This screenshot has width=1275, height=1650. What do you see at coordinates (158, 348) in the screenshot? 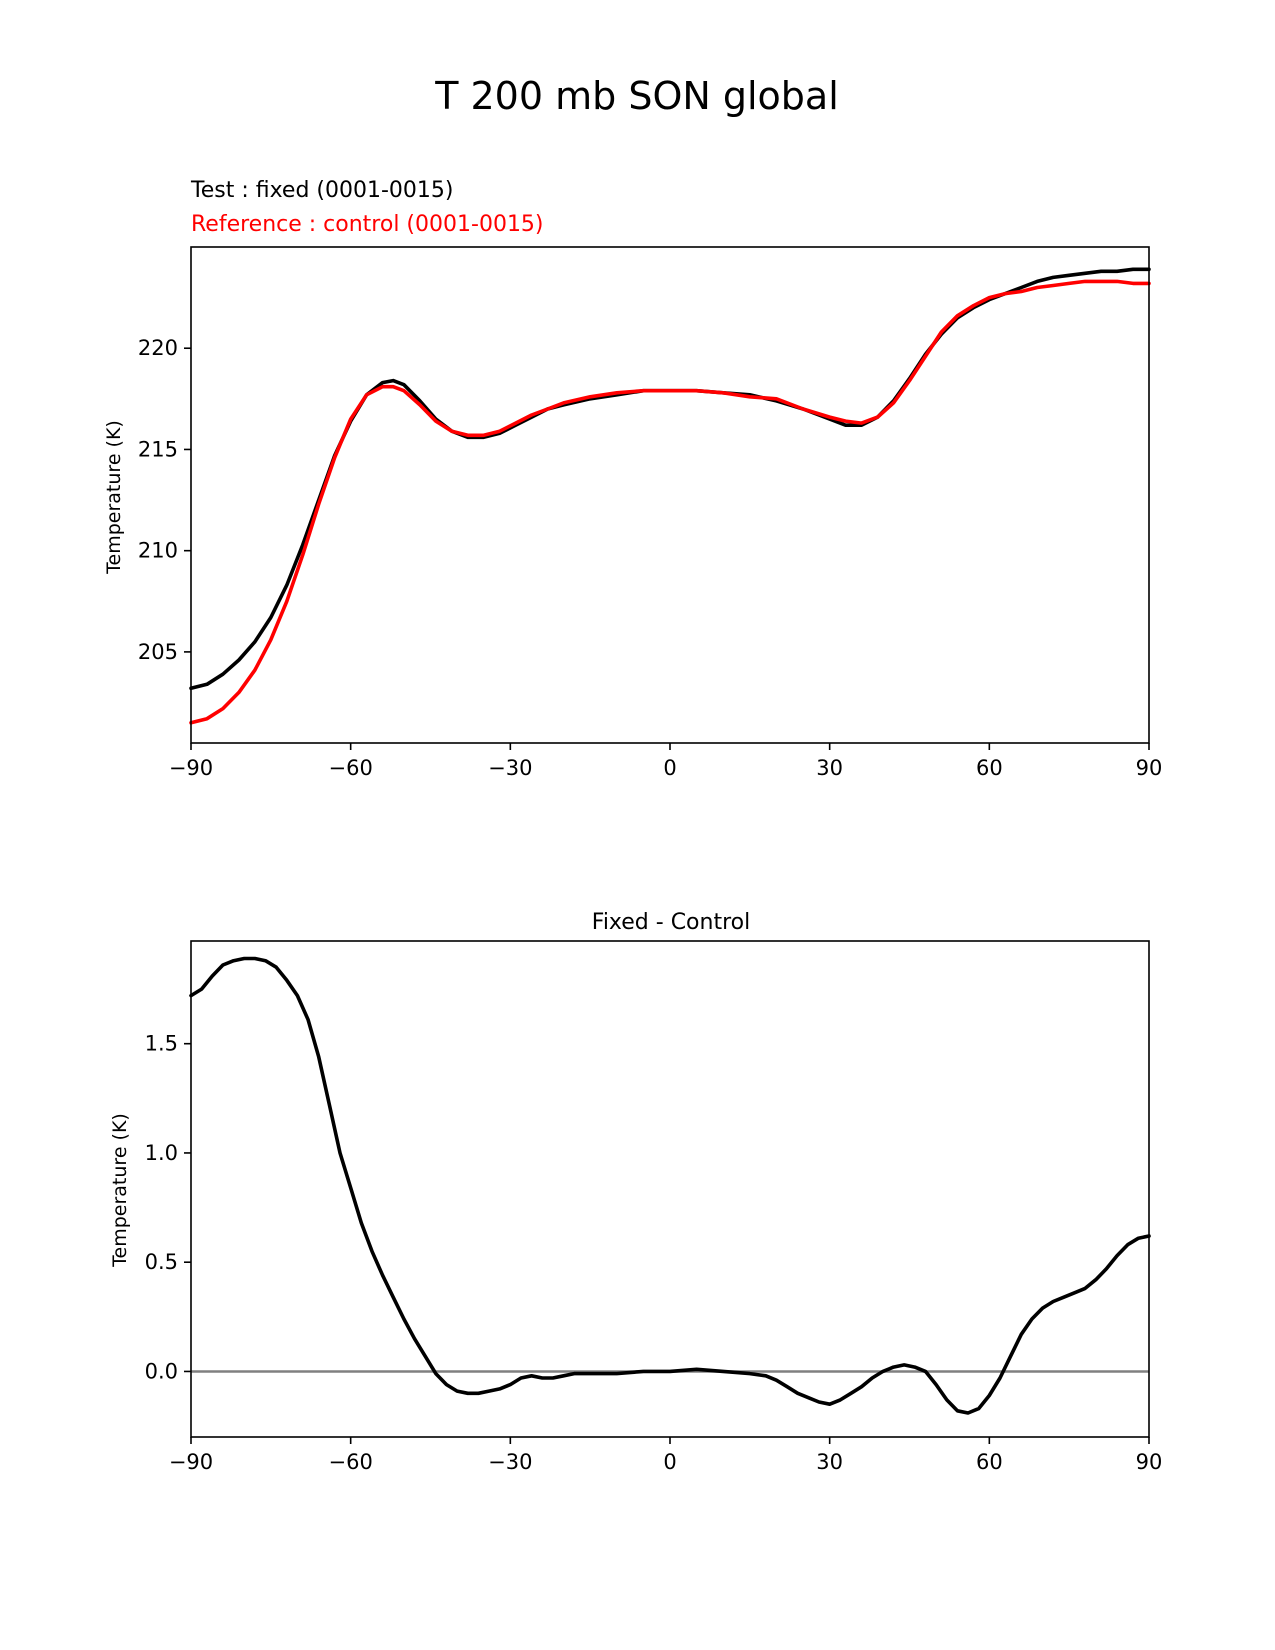
I see `top-y-tick-label: 220` at bounding box center [158, 348].